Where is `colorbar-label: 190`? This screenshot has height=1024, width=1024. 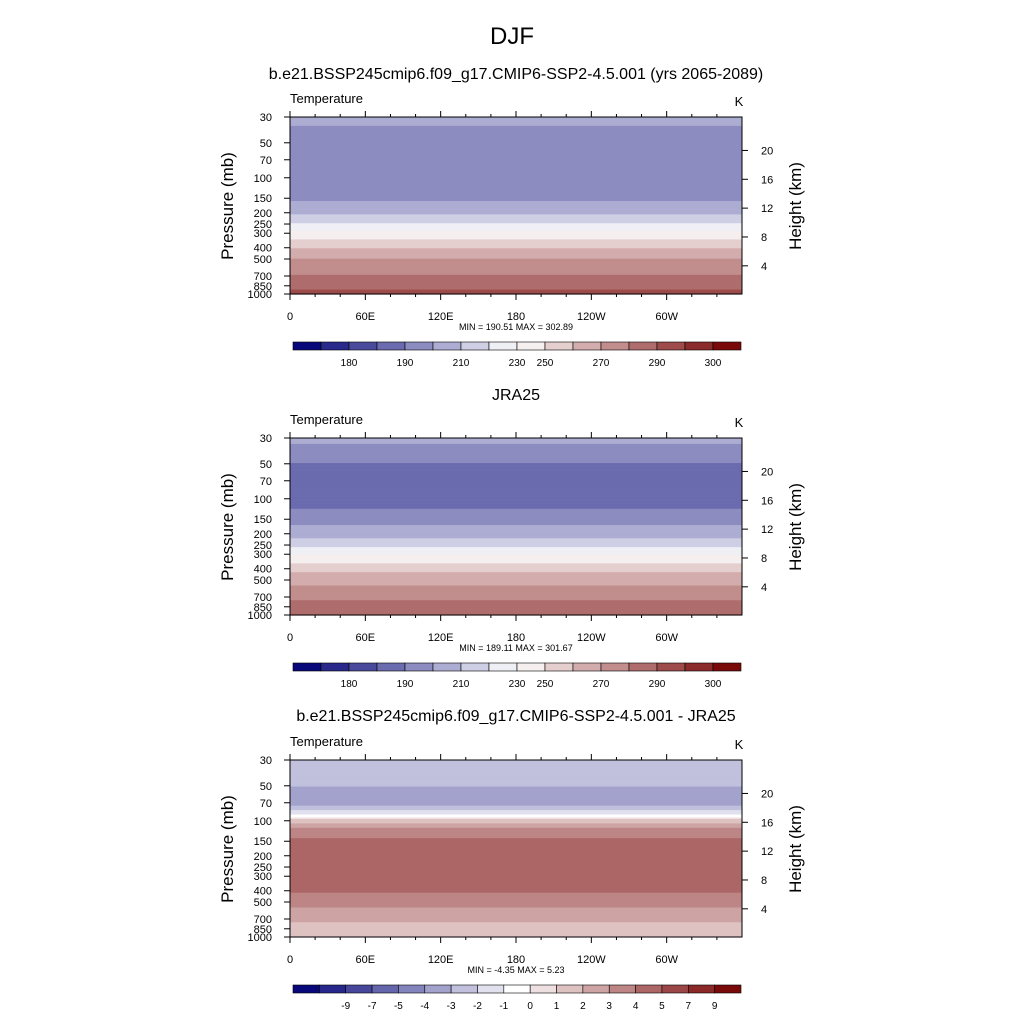
colorbar-label: 190 is located at coordinates (405, 684).